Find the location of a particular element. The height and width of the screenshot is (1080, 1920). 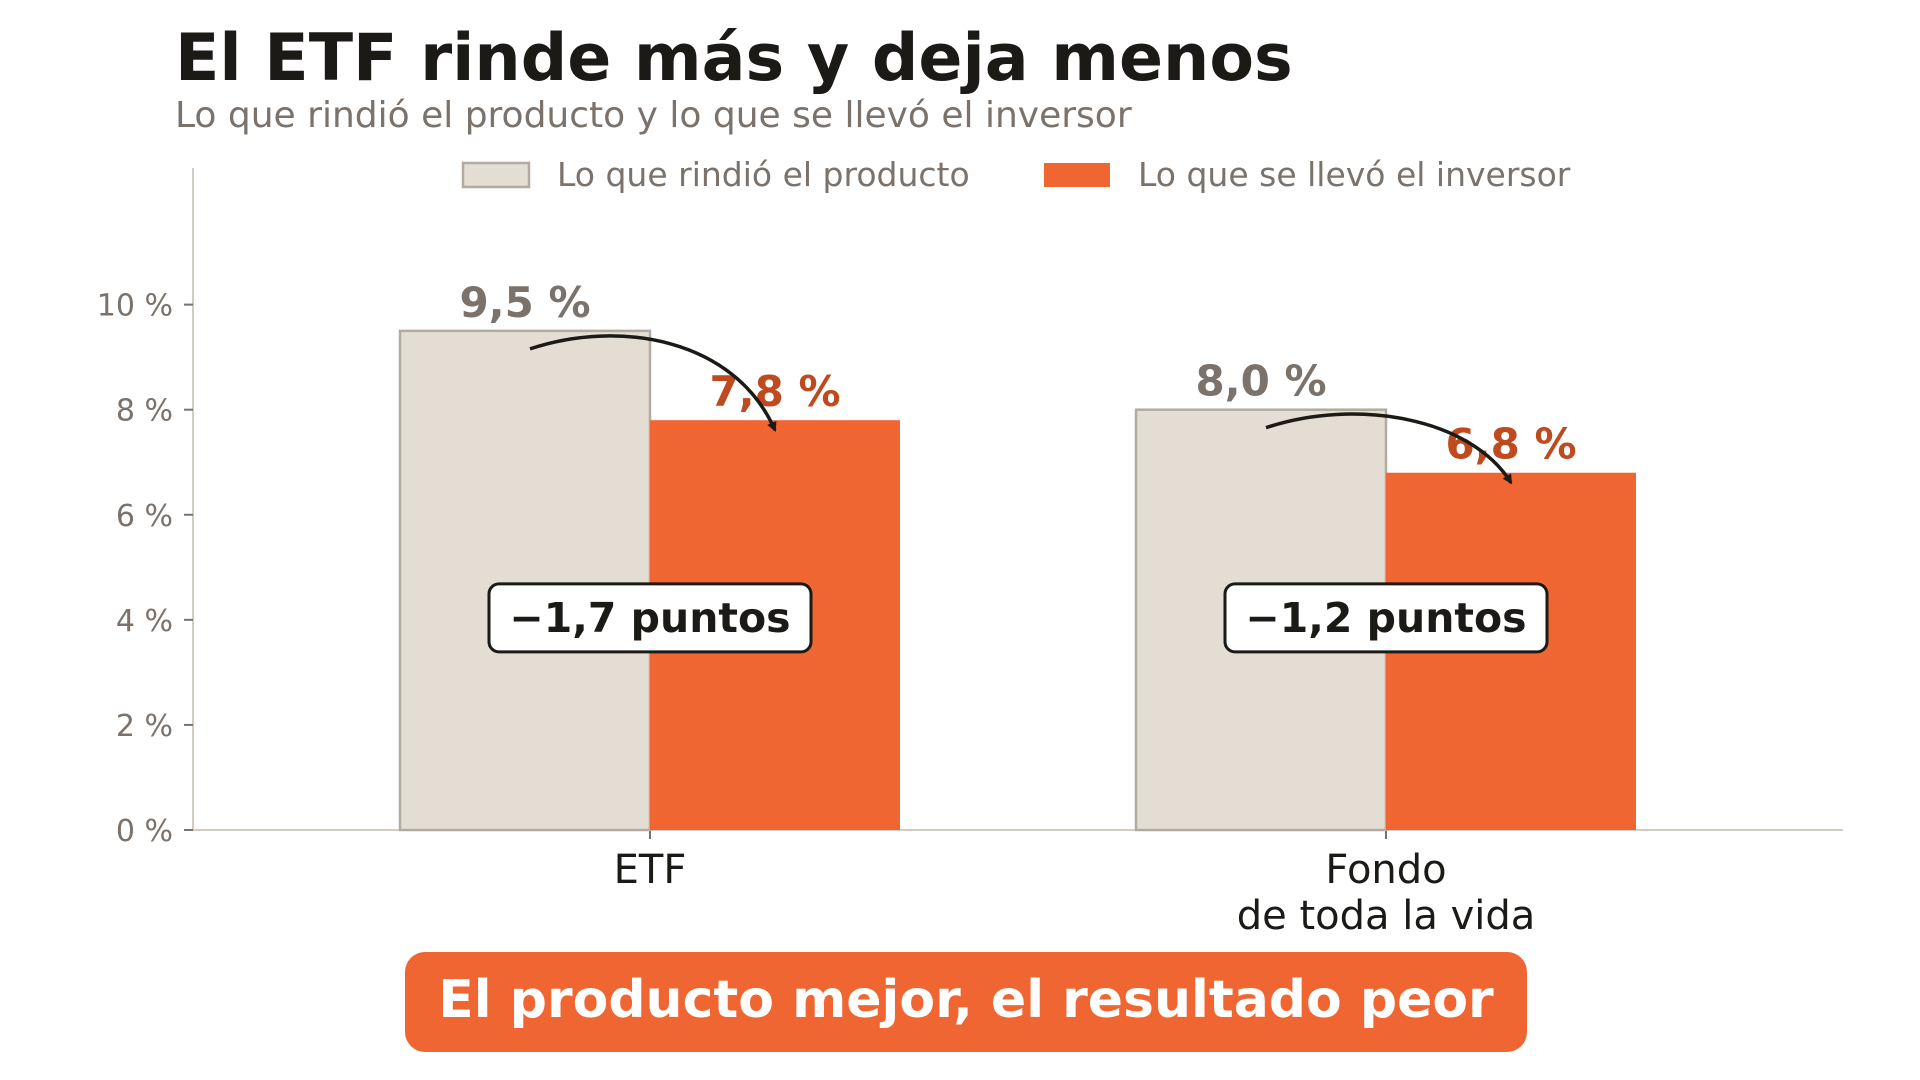

difference-label: −1,7 puntos is located at coordinates (649, 618).